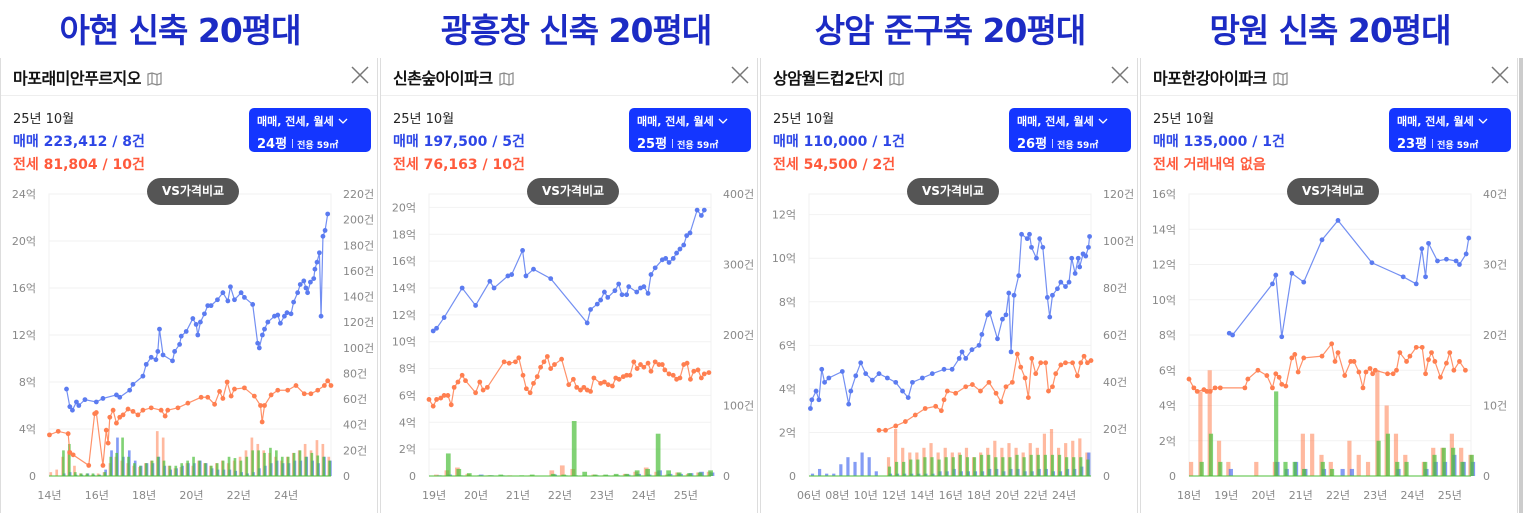  I want to click on close-icon, so click(740, 75).